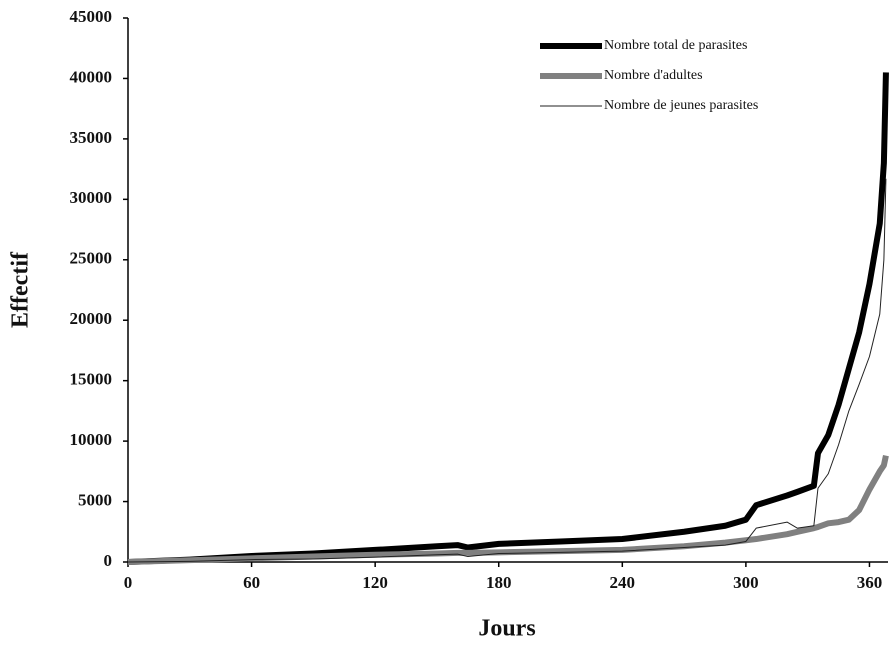 This screenshot has width=890, height=646. I want to click on y-tick-label: 35000, so click(91, 137).